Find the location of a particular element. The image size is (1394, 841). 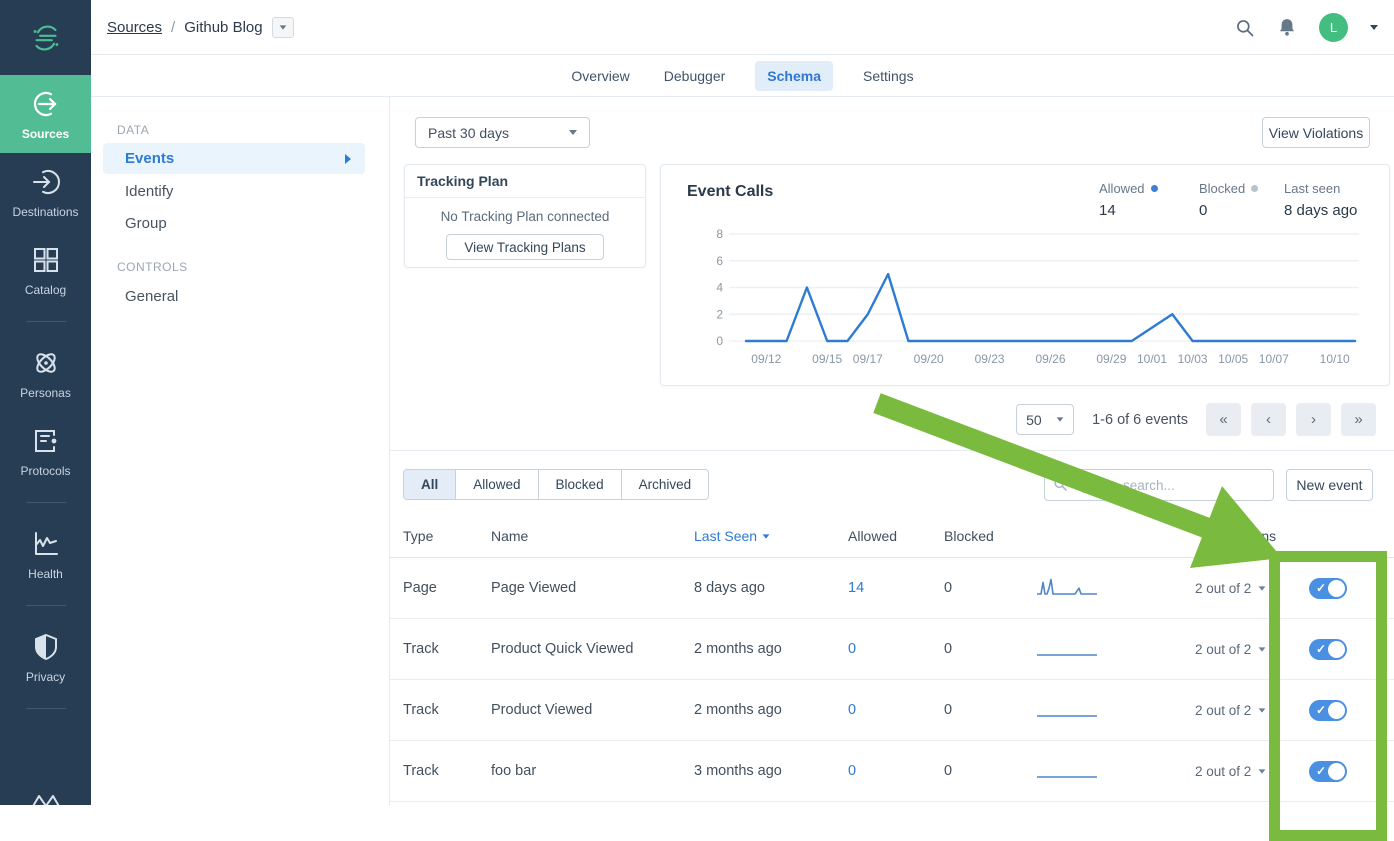

sidebar-item-protocols: Protocols is located at coordinates (45, 451).